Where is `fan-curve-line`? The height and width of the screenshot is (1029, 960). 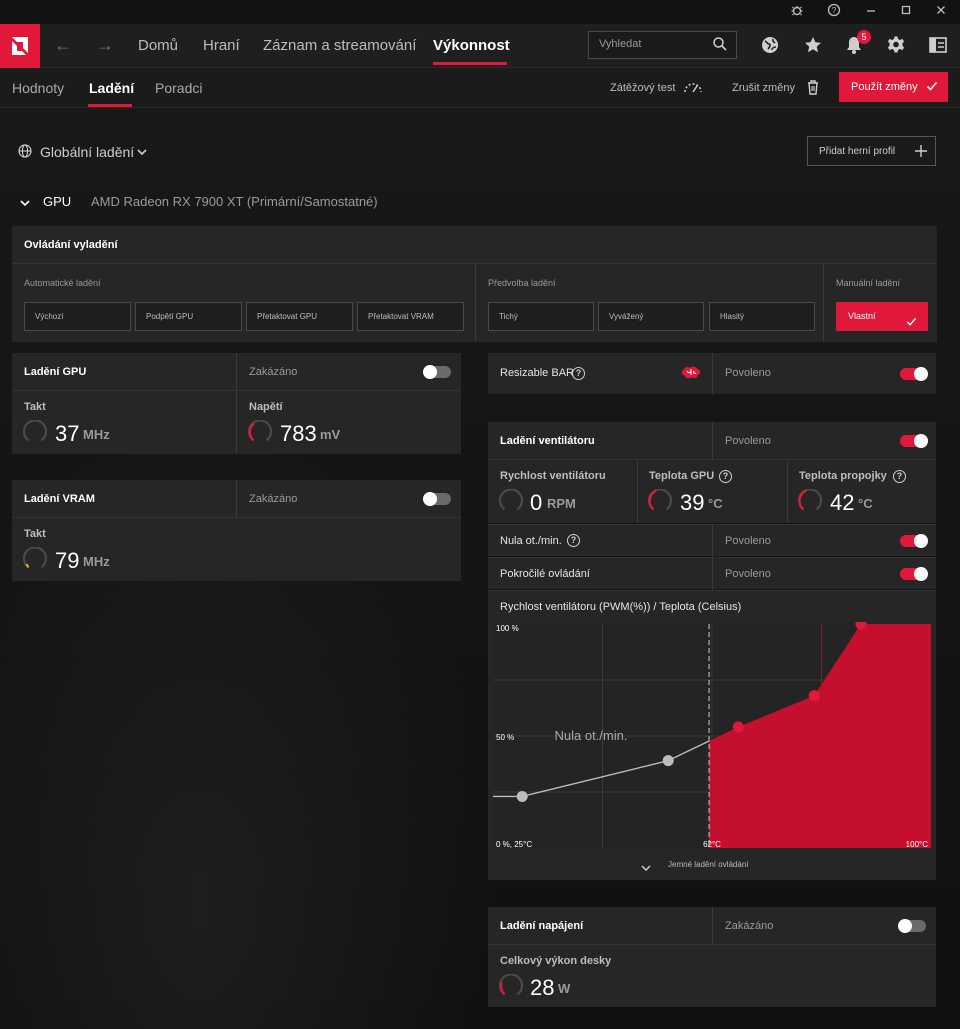 fan-curve-line is located at coordinates (601, 769).